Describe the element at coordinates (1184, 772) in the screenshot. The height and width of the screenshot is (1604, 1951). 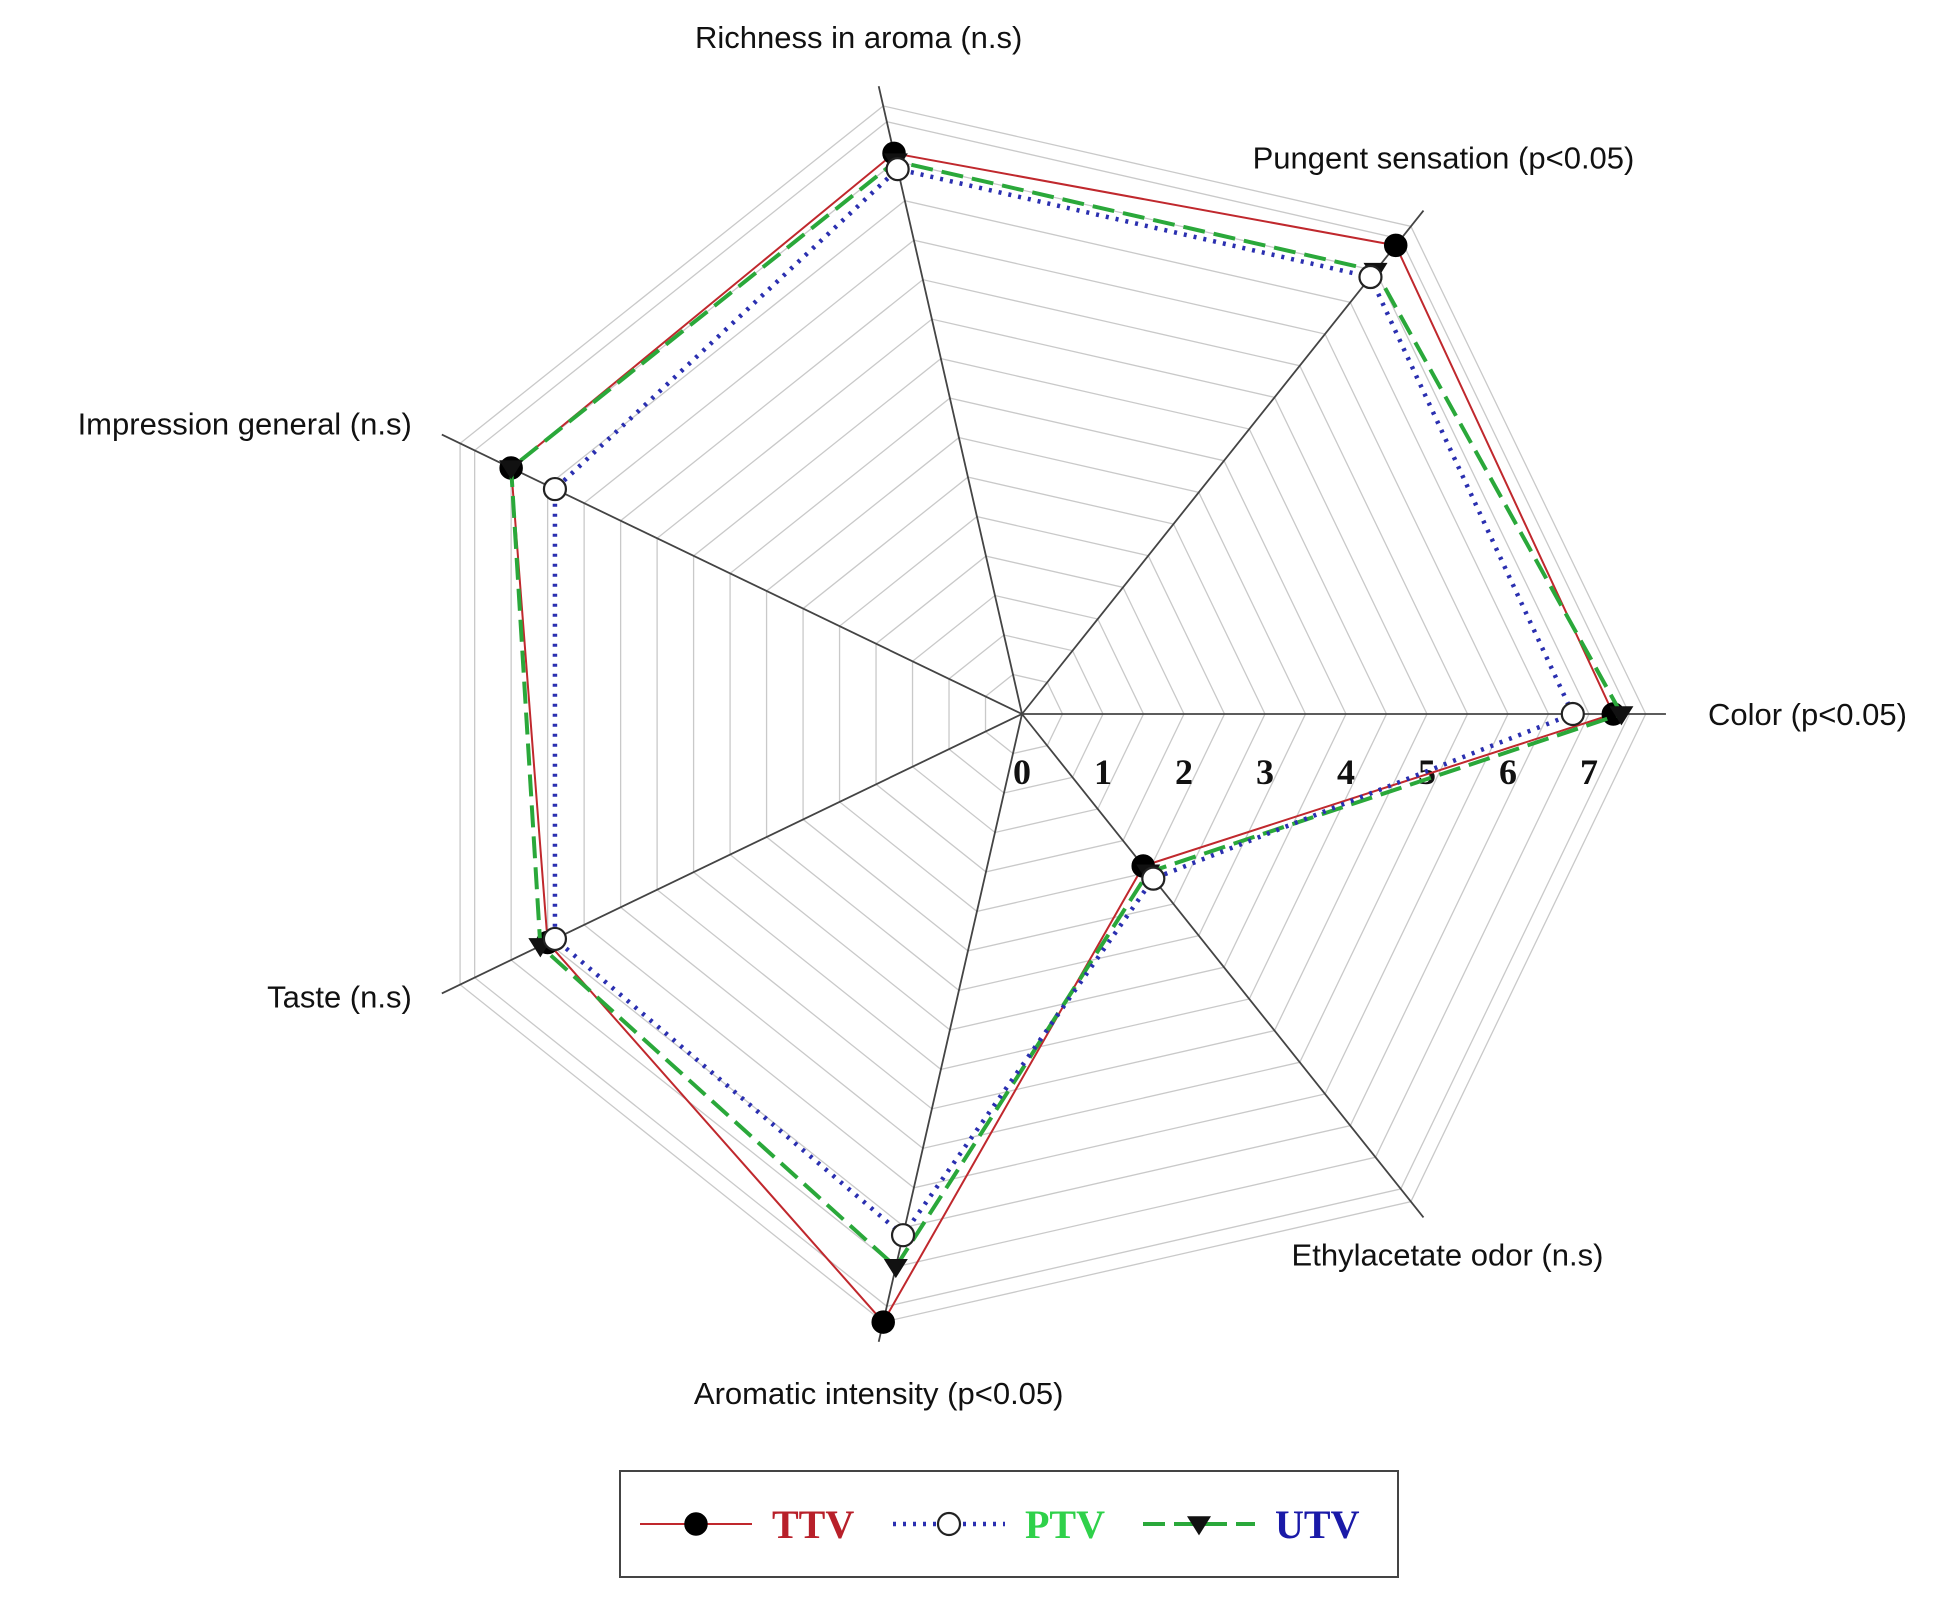
I see `tick-label: 2` at that location.